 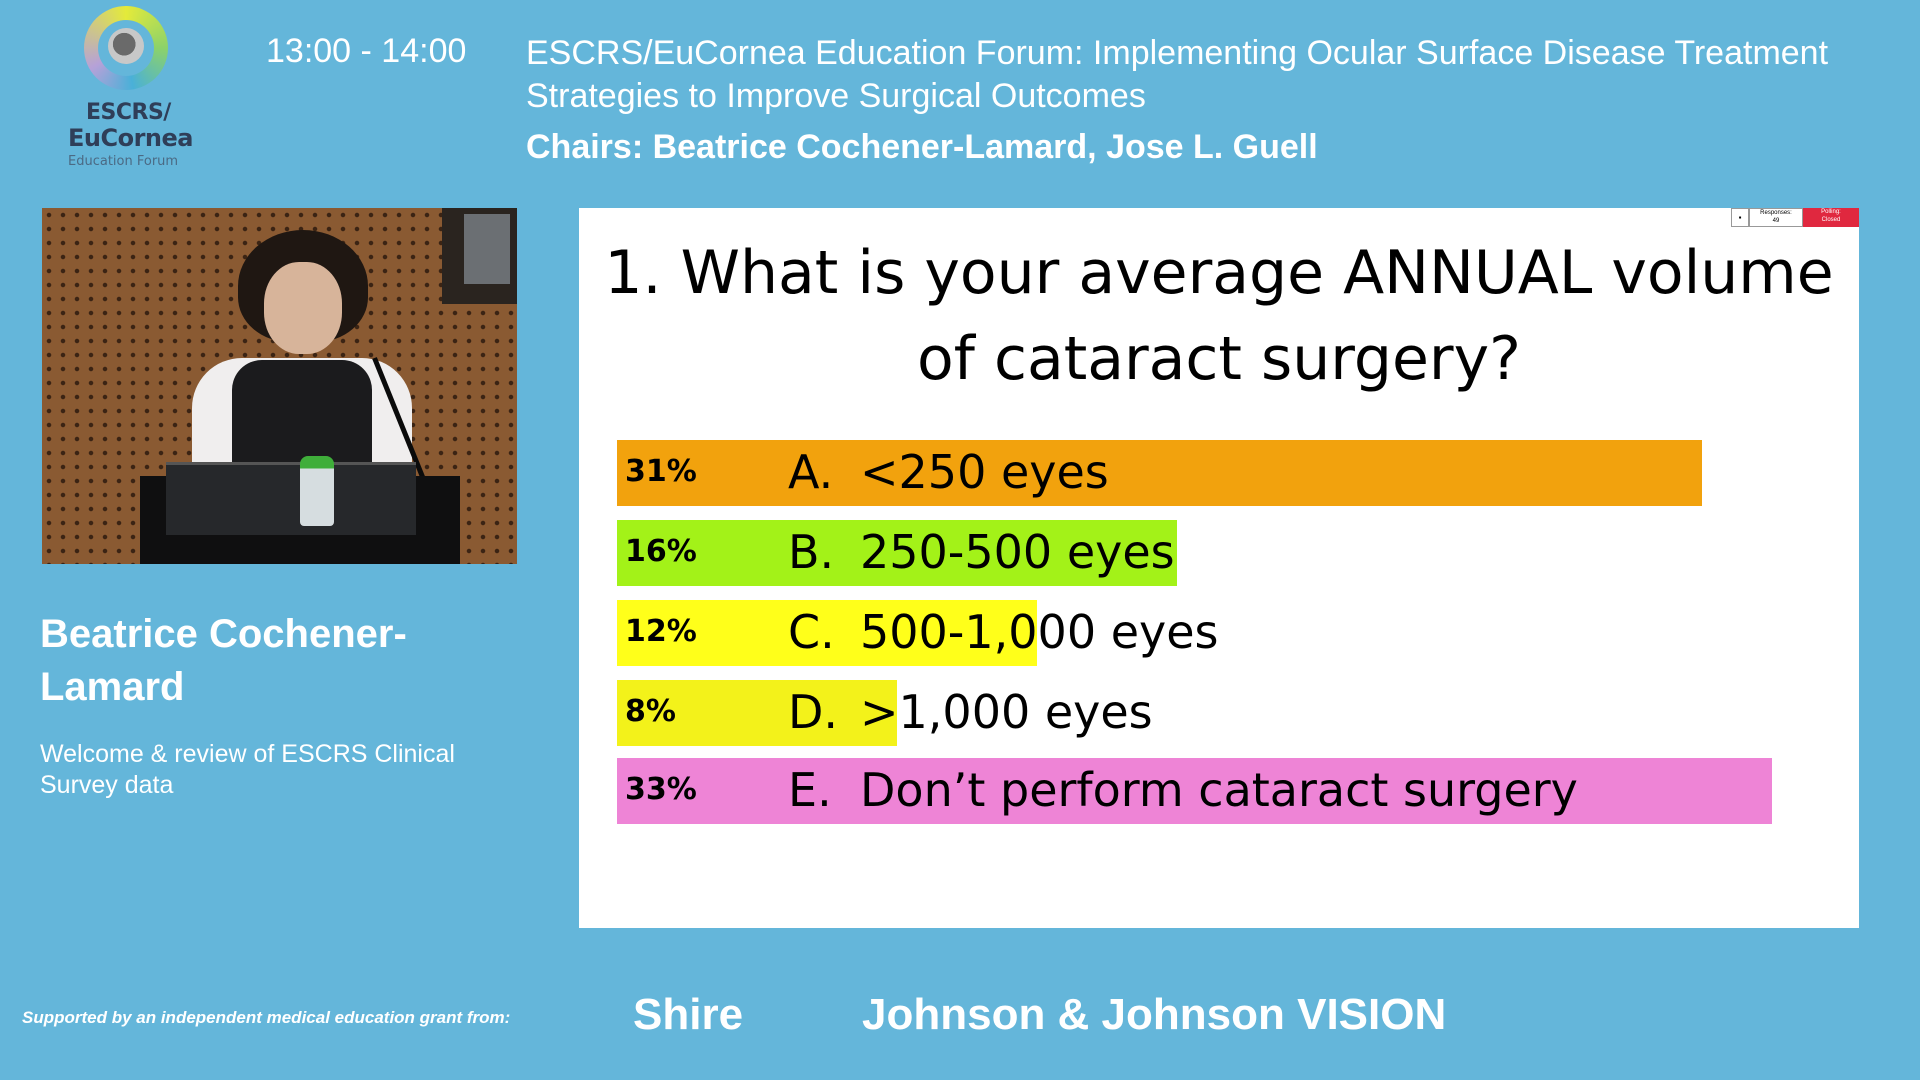 I want to click on poll-status-bar: ▪ Responses: 49 Polling: Closed, so click(x=1795, y=217).